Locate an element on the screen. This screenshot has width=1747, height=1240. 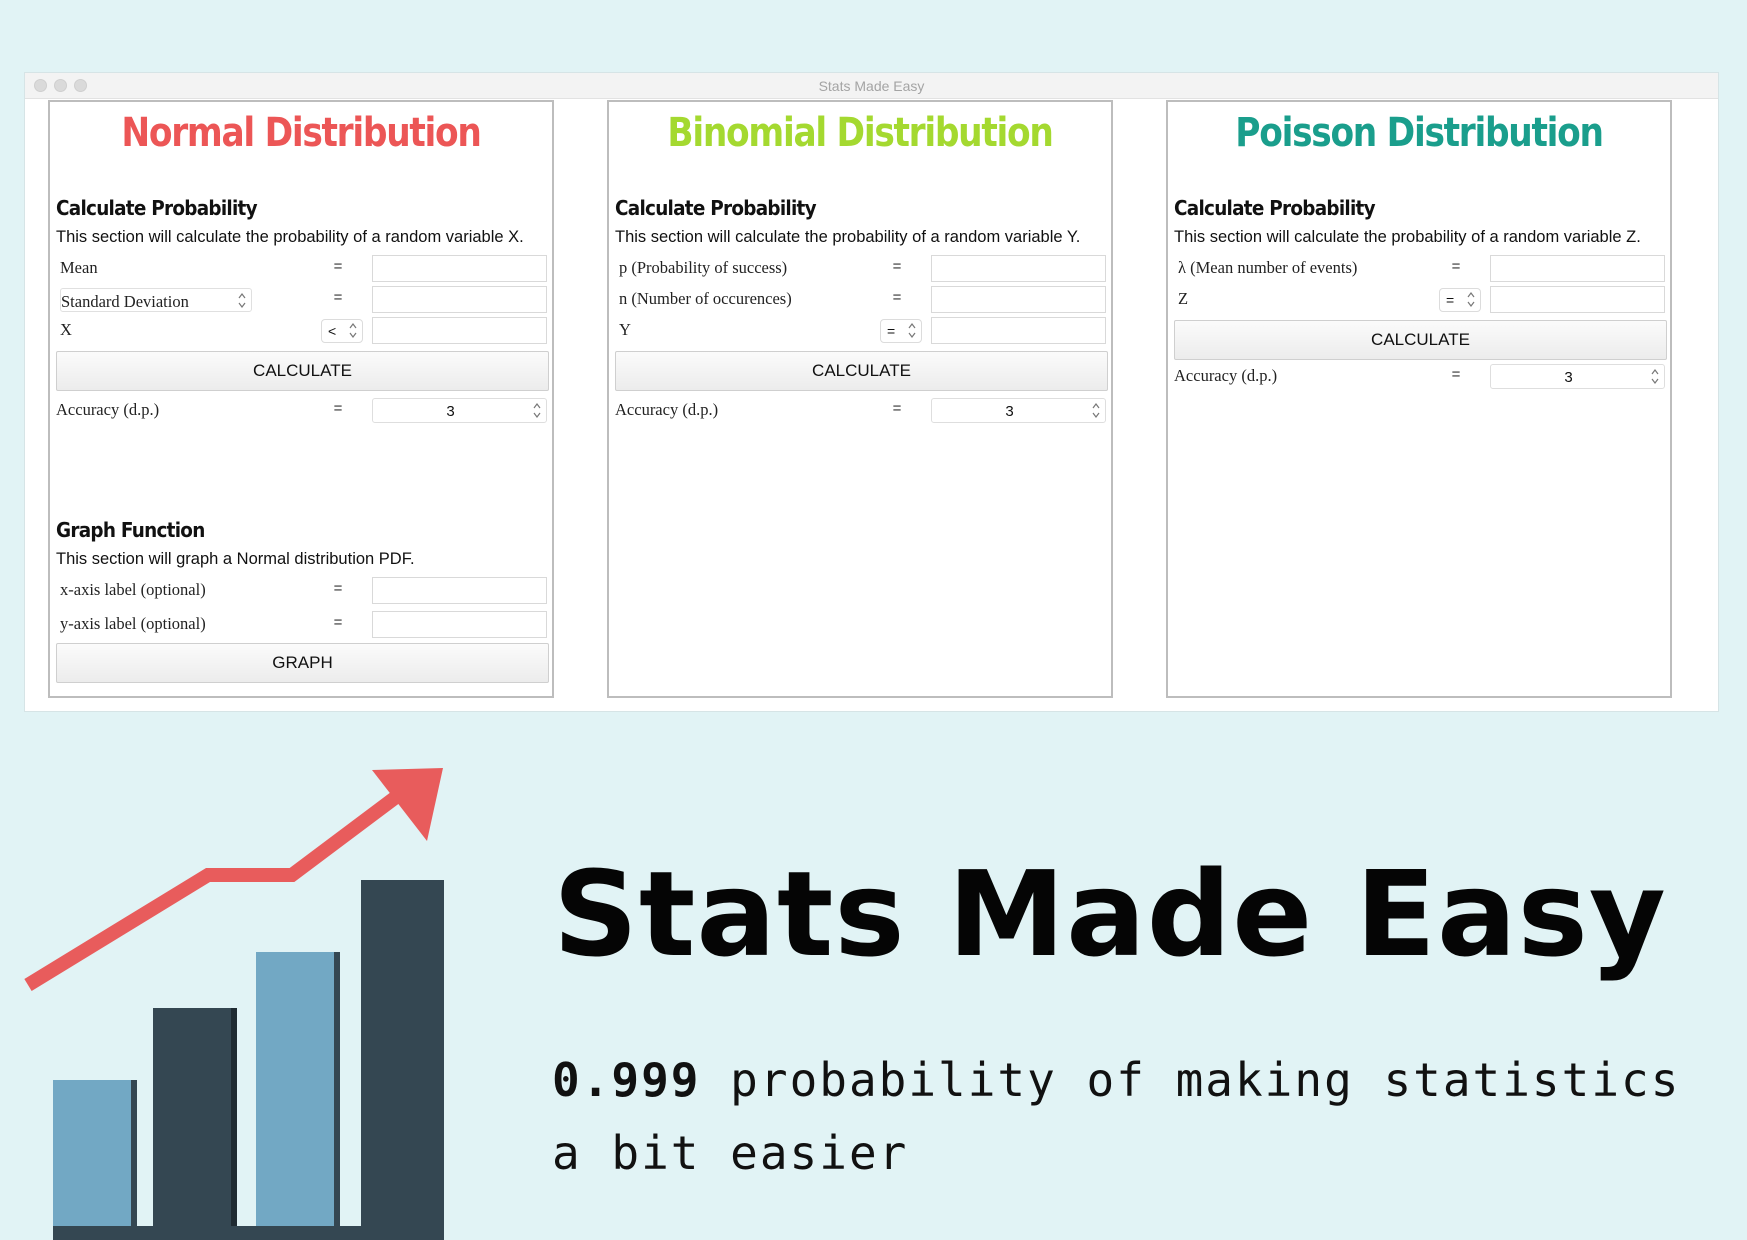
poisson-accuracy-equals: = is located at coordinates (1456, 374).